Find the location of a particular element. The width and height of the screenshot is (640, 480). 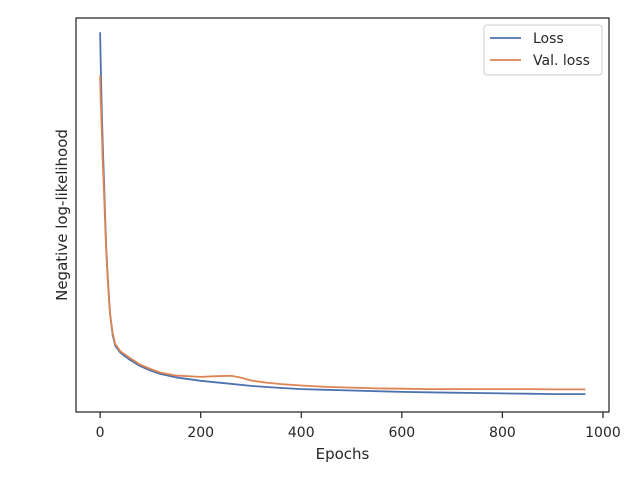

x-axis-label: Epochs is located at coordinates (343, 454).